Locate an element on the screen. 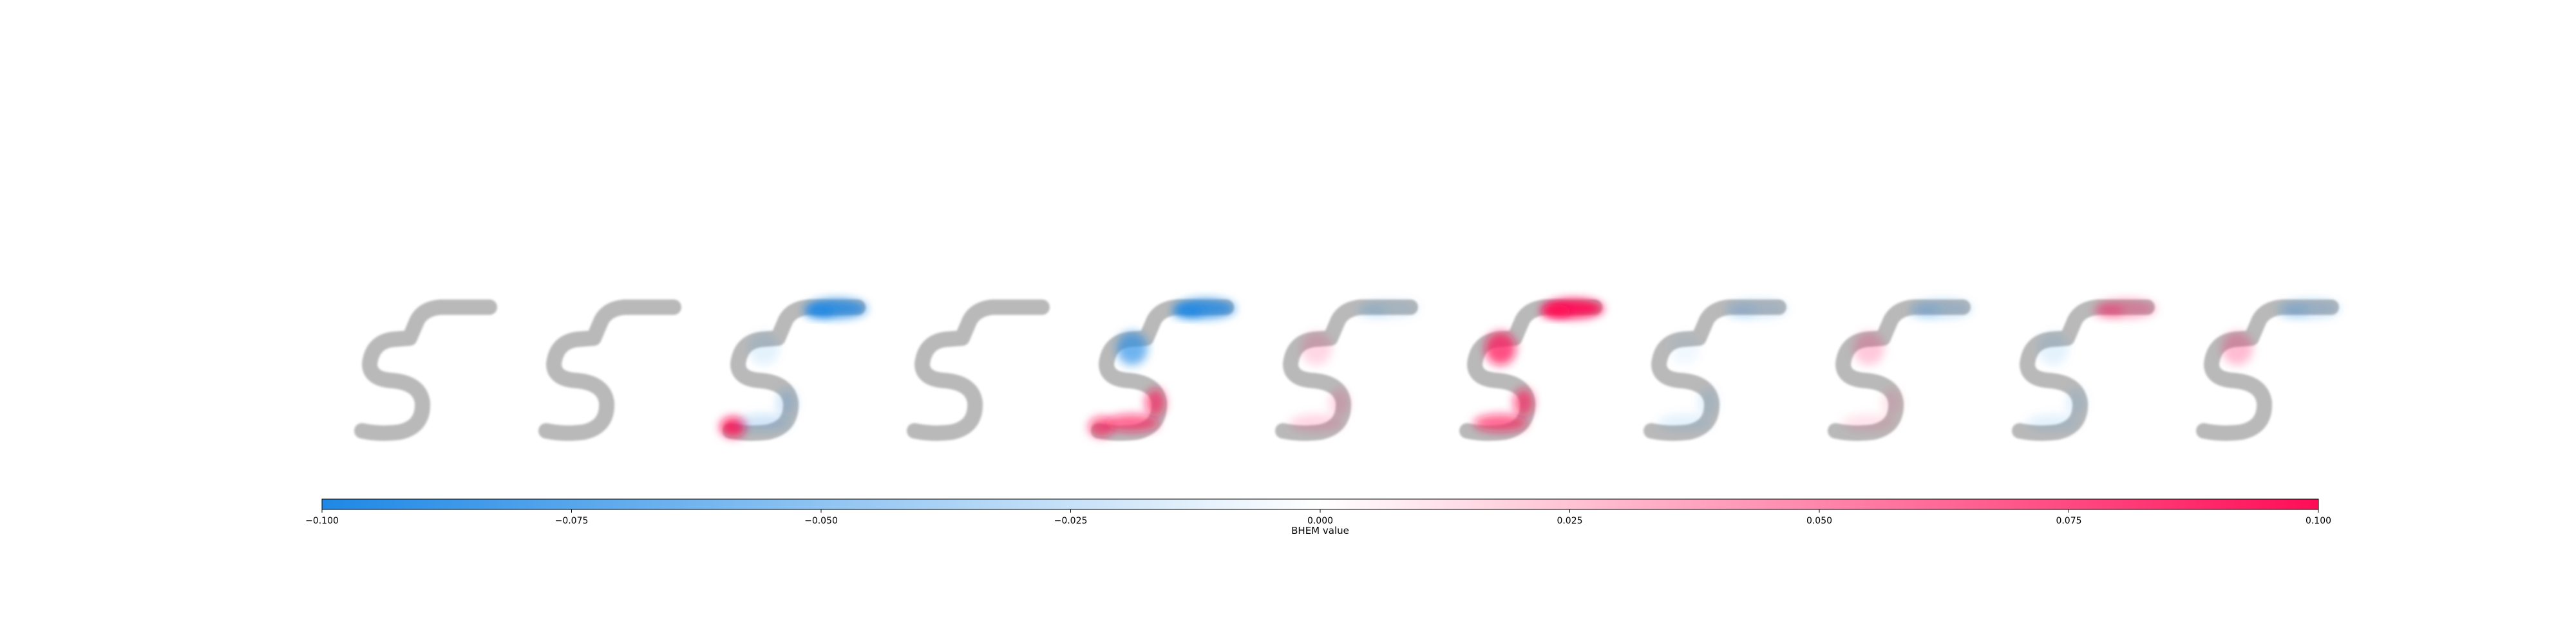  colorbar-tick-label: 0.025 is located at coordinates (1570, 521).